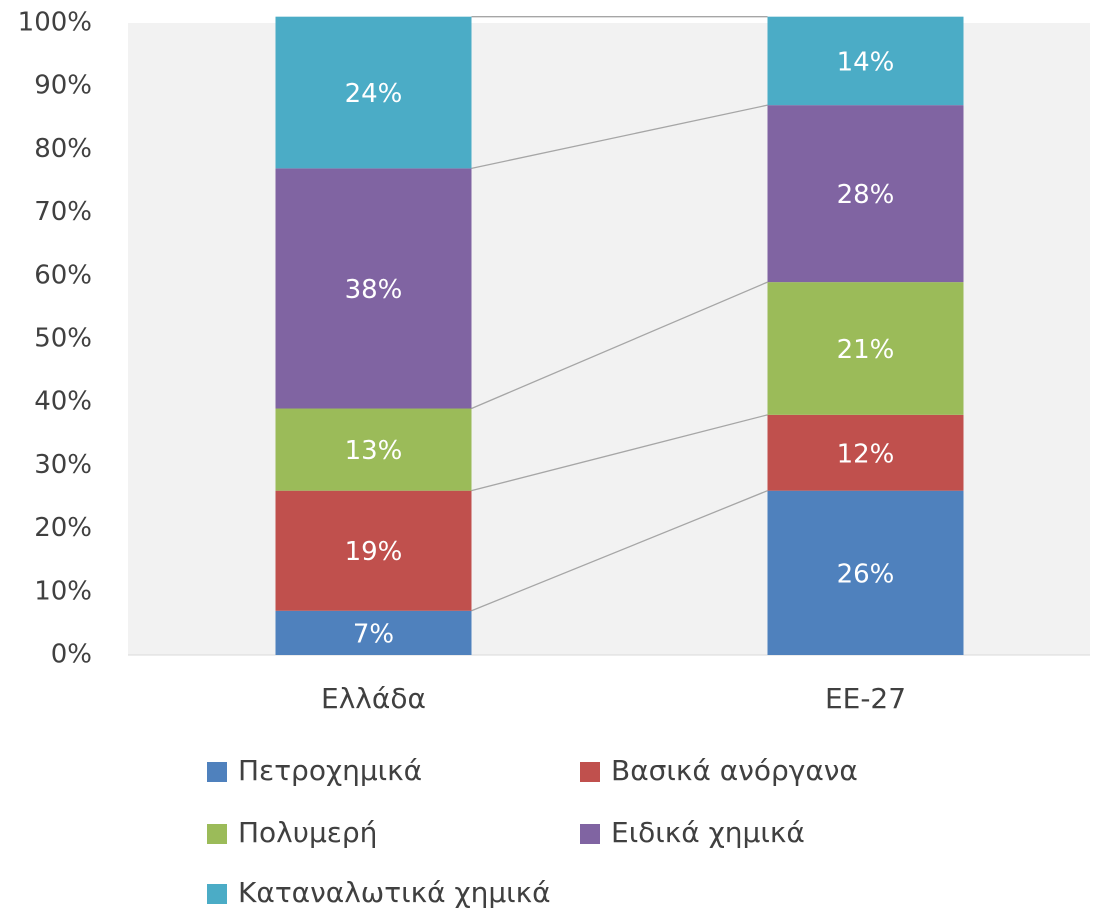  I want to click on legend-label: Βασικά ανόργανα, so click(734, 770).